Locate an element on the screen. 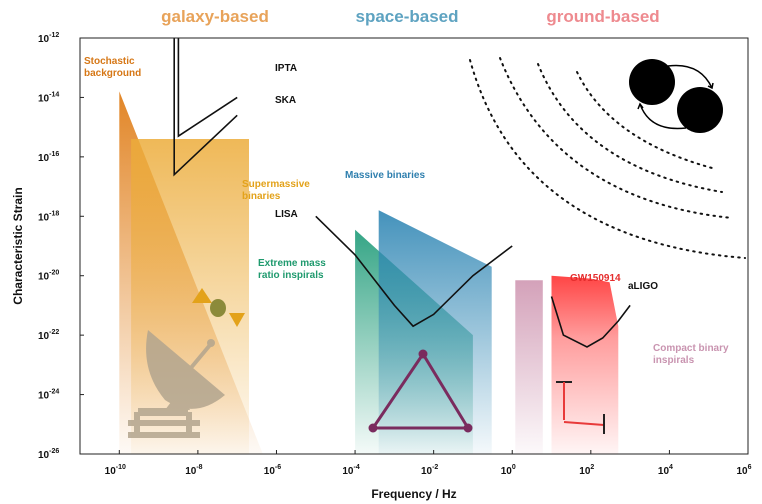 This screenshot has width=762, height=504. gravitational-wave-ripples is located at coordinates (607, 158).